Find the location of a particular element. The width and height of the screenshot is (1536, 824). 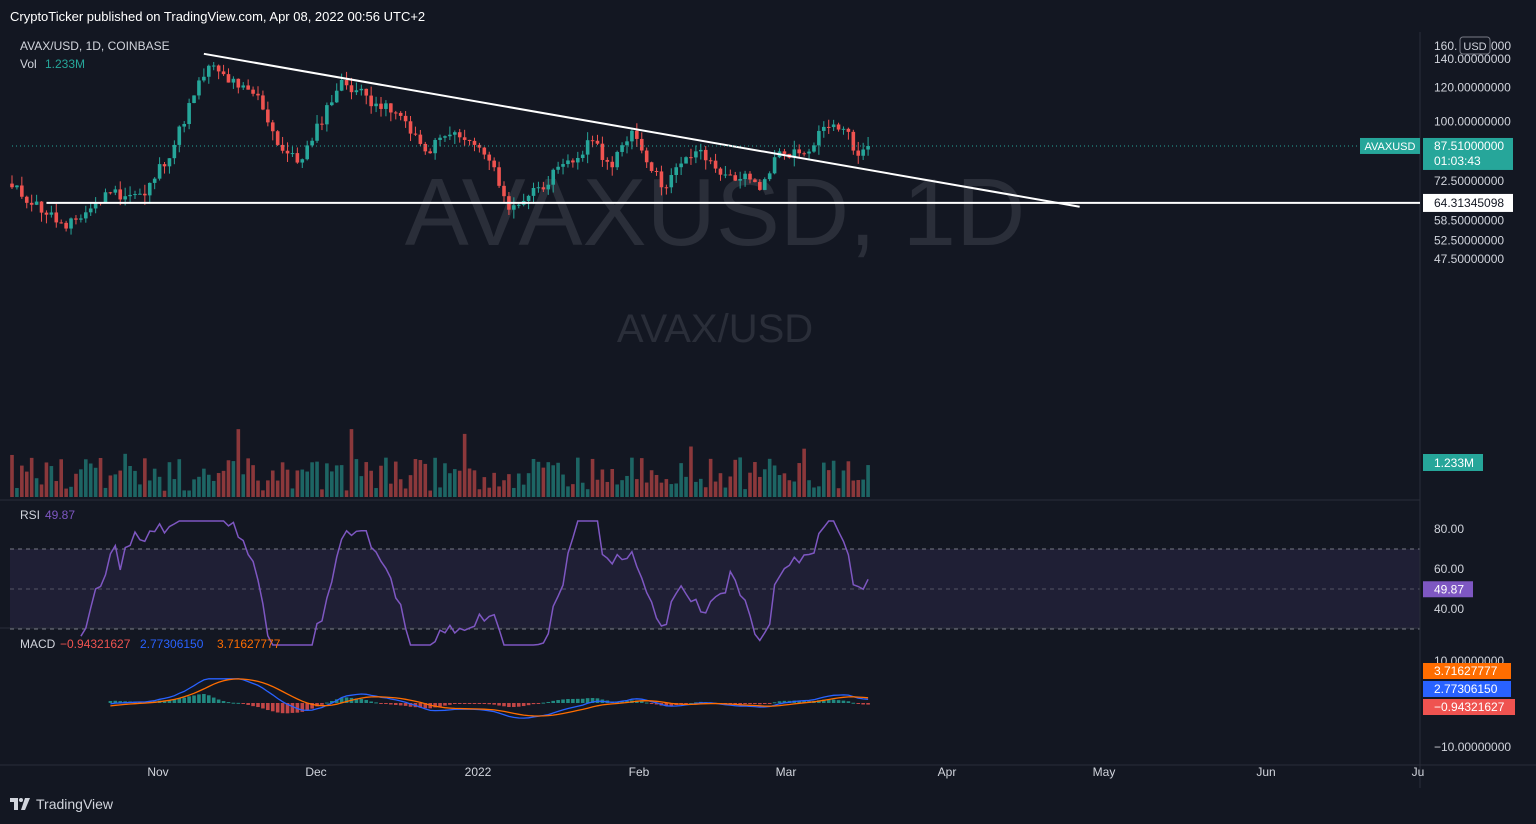

currency-badge is located at coordinates (1475, 45).